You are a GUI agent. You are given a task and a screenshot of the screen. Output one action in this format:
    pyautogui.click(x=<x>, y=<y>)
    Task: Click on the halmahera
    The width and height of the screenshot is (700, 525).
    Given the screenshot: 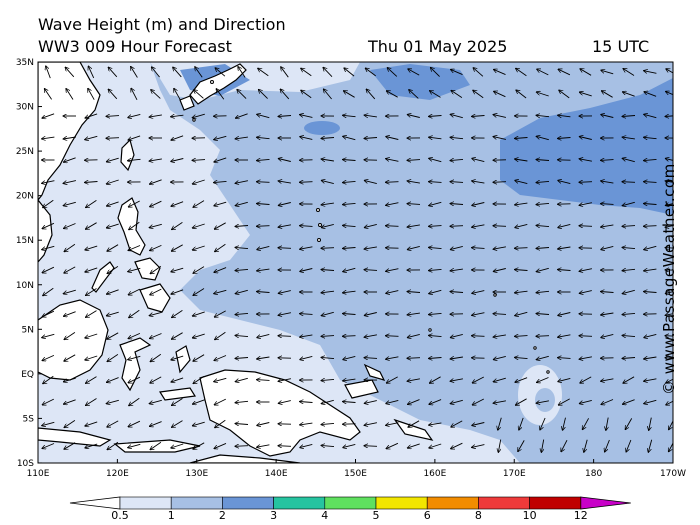 What is the action you would take?
    pyautogui.click(x=183, y=359)
    